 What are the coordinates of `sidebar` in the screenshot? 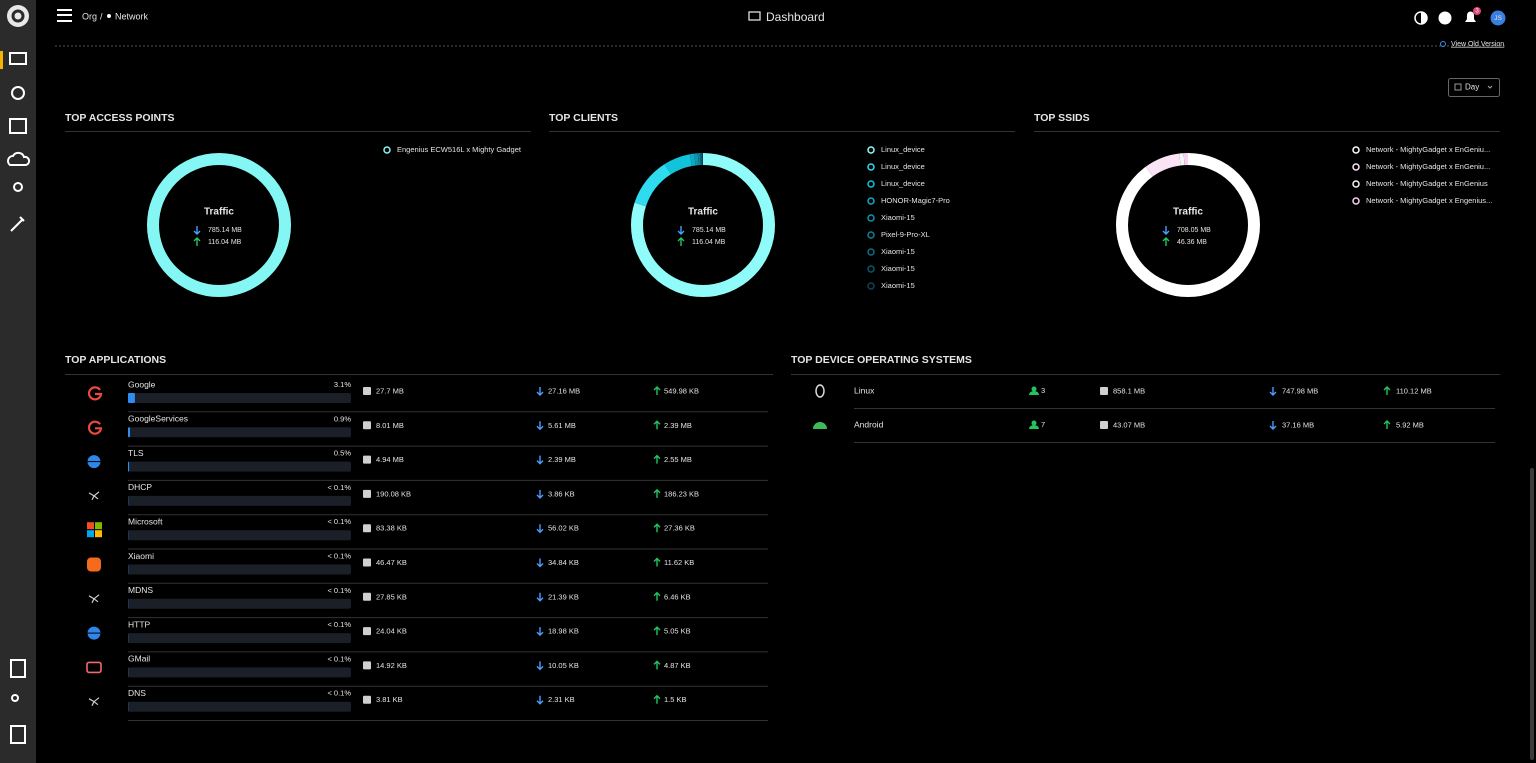 It's located at (18, 381).